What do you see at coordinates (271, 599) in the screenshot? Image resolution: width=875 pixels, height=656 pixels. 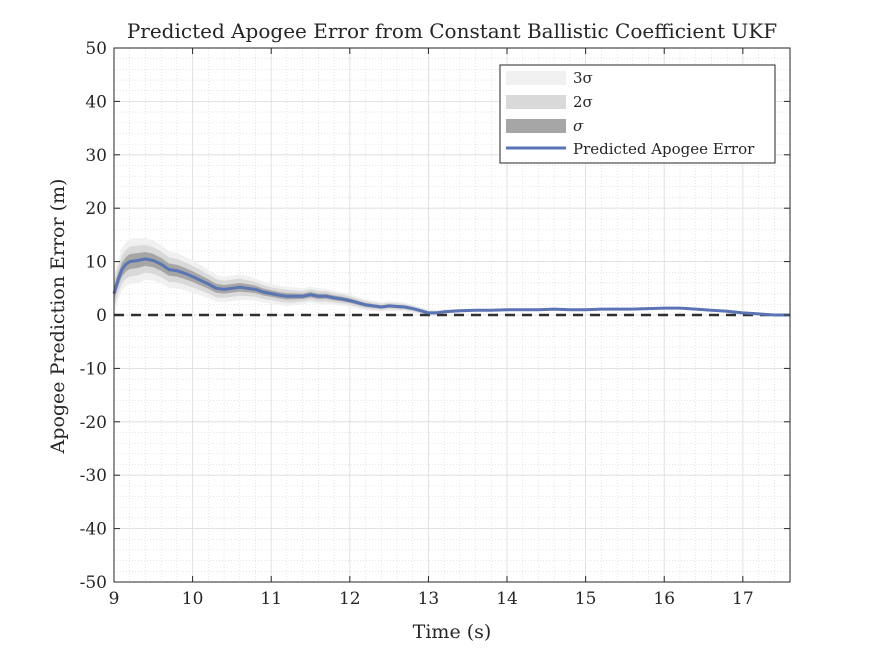 I see `x-tick-label: 11` at bounding box center [271, 599].